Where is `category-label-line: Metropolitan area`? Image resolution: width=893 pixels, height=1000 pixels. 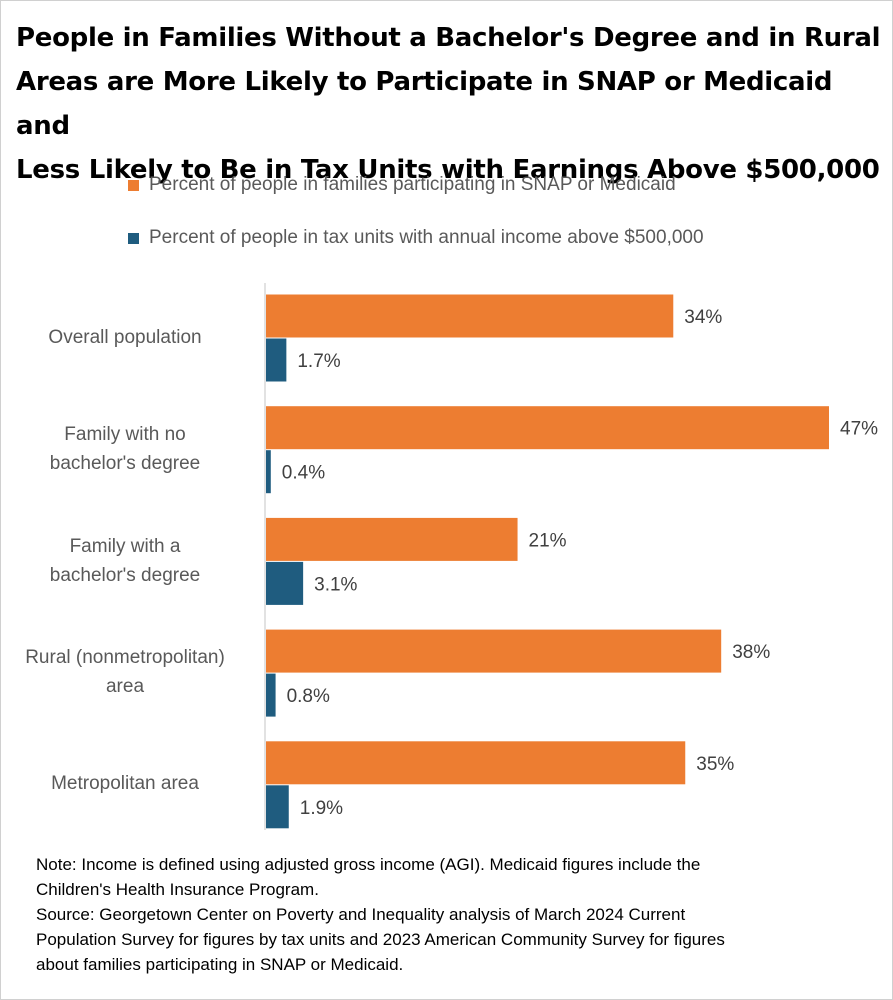 category-label-line: Metropolitan area is located at coordinates (125, 783).